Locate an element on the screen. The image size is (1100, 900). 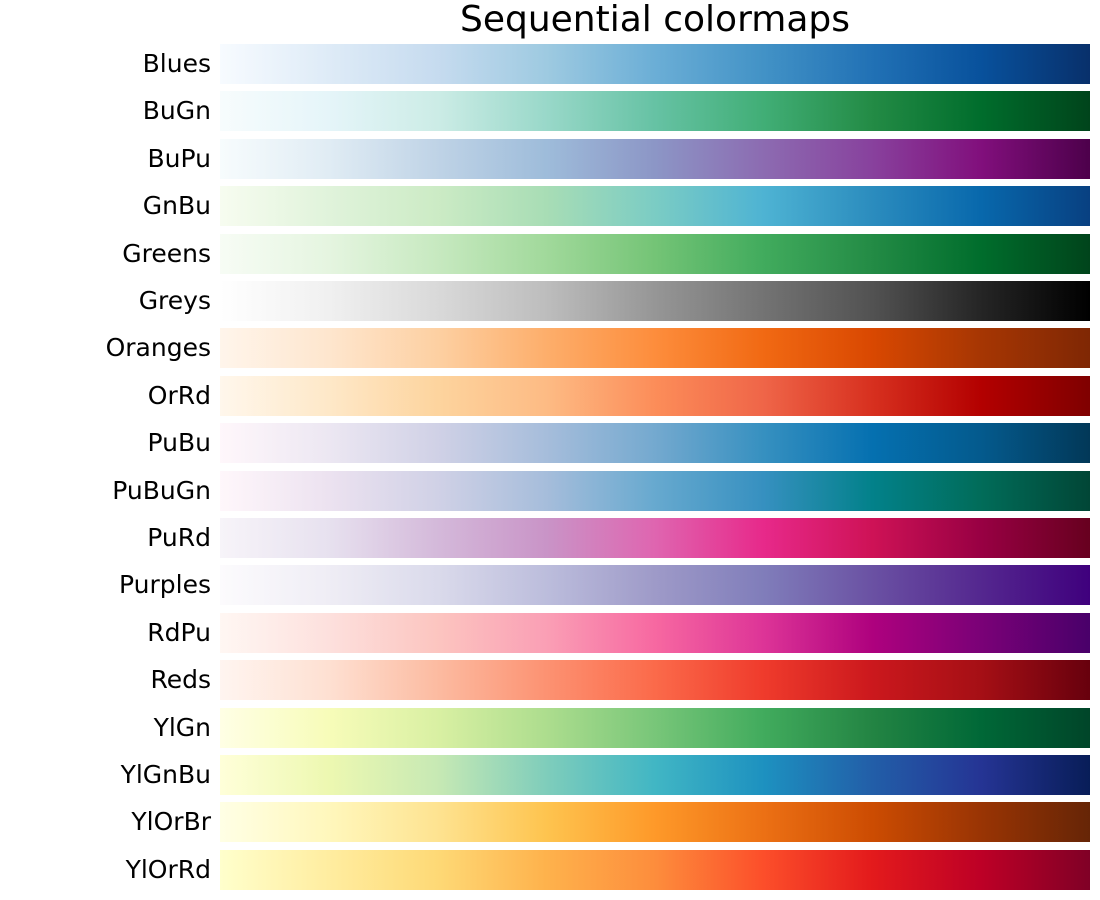
colormap-row-rdpu: RdPu is located at coordinates (550, 632).